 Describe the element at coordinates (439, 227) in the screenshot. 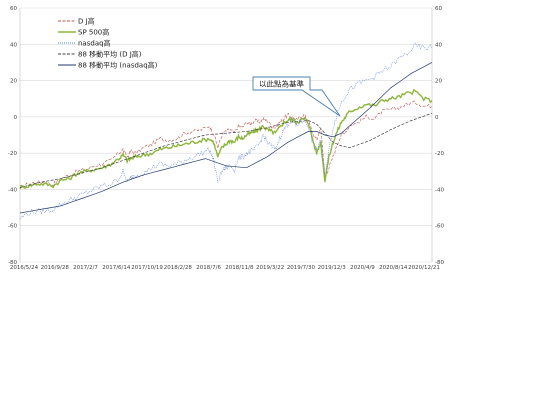

I see `y-tick-label-right: -60` at that location.